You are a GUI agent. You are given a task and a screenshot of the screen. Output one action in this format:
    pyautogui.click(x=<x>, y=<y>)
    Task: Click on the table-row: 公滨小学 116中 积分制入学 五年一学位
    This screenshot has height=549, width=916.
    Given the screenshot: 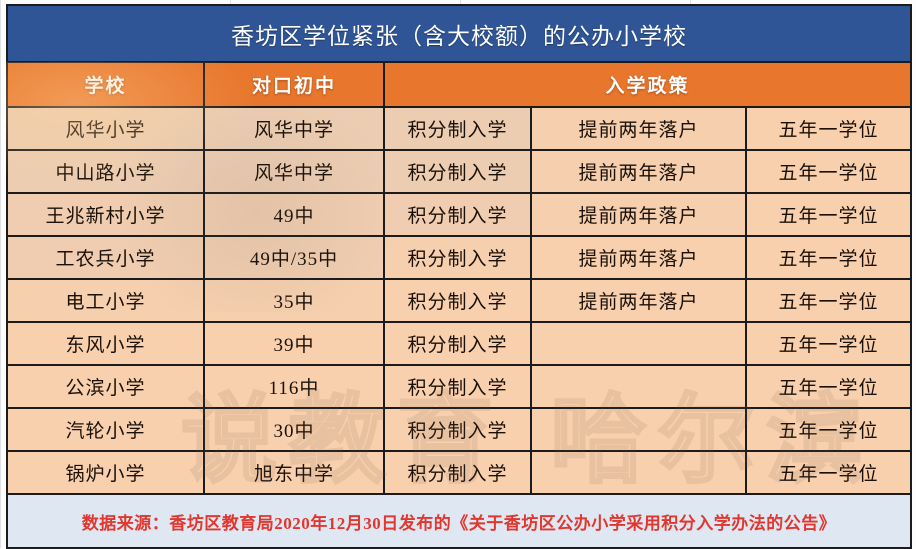 What is the action you would take?
    pyautogui.click(x=459, y=386)
    